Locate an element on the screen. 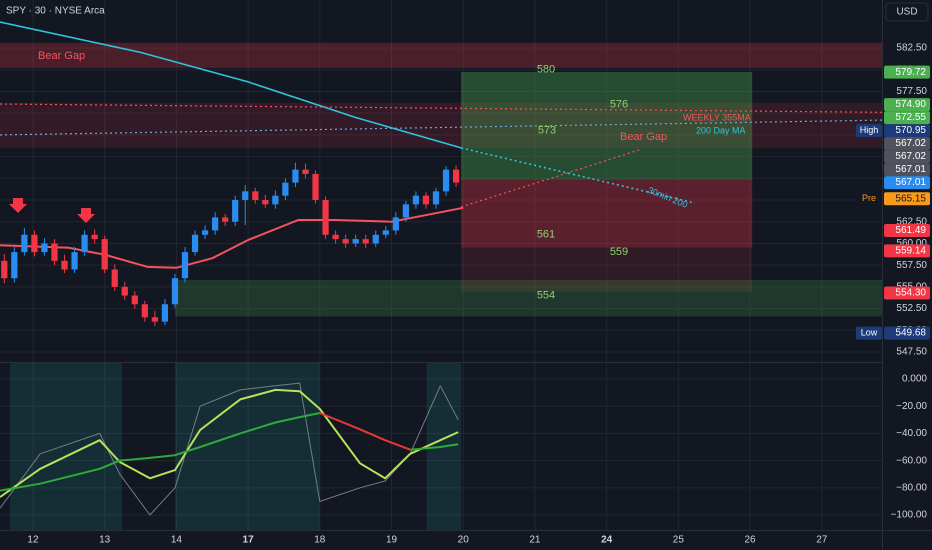  price-tag-label: Low is located at coordinates (869, 332).